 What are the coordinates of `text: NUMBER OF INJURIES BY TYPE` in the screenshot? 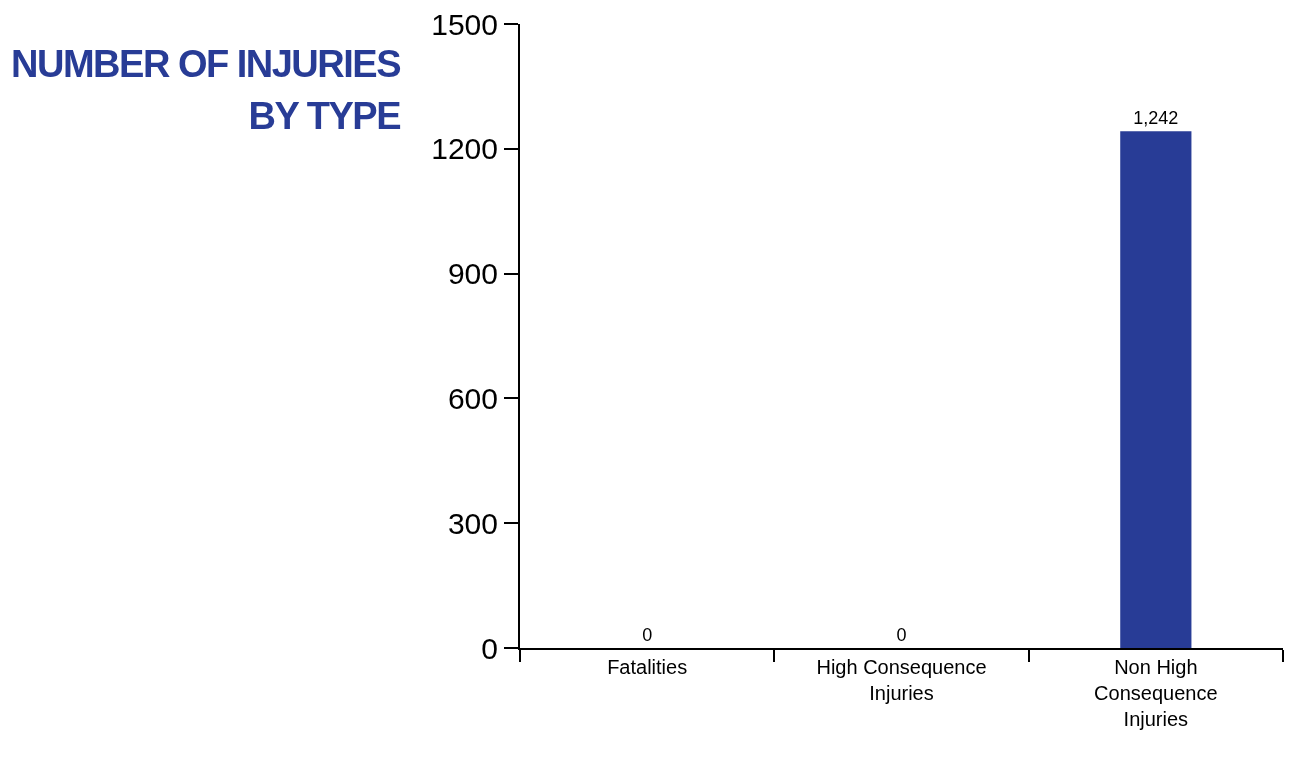 It's located at (205, 90).